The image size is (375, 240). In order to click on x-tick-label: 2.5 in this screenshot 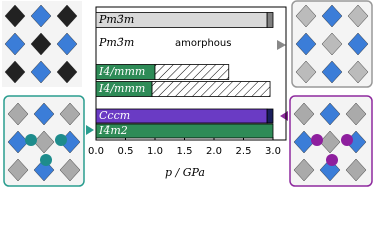, I will do `click(244, 151)`.